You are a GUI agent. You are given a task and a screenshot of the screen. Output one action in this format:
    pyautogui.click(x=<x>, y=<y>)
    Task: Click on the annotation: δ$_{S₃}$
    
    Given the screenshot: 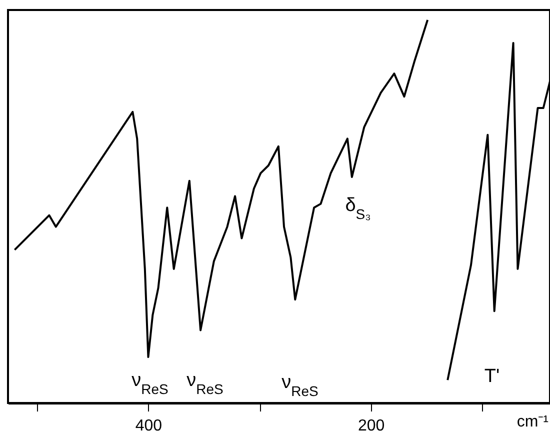 What is the action you would take?
    pyautogui.click(x=358, y=208)
    